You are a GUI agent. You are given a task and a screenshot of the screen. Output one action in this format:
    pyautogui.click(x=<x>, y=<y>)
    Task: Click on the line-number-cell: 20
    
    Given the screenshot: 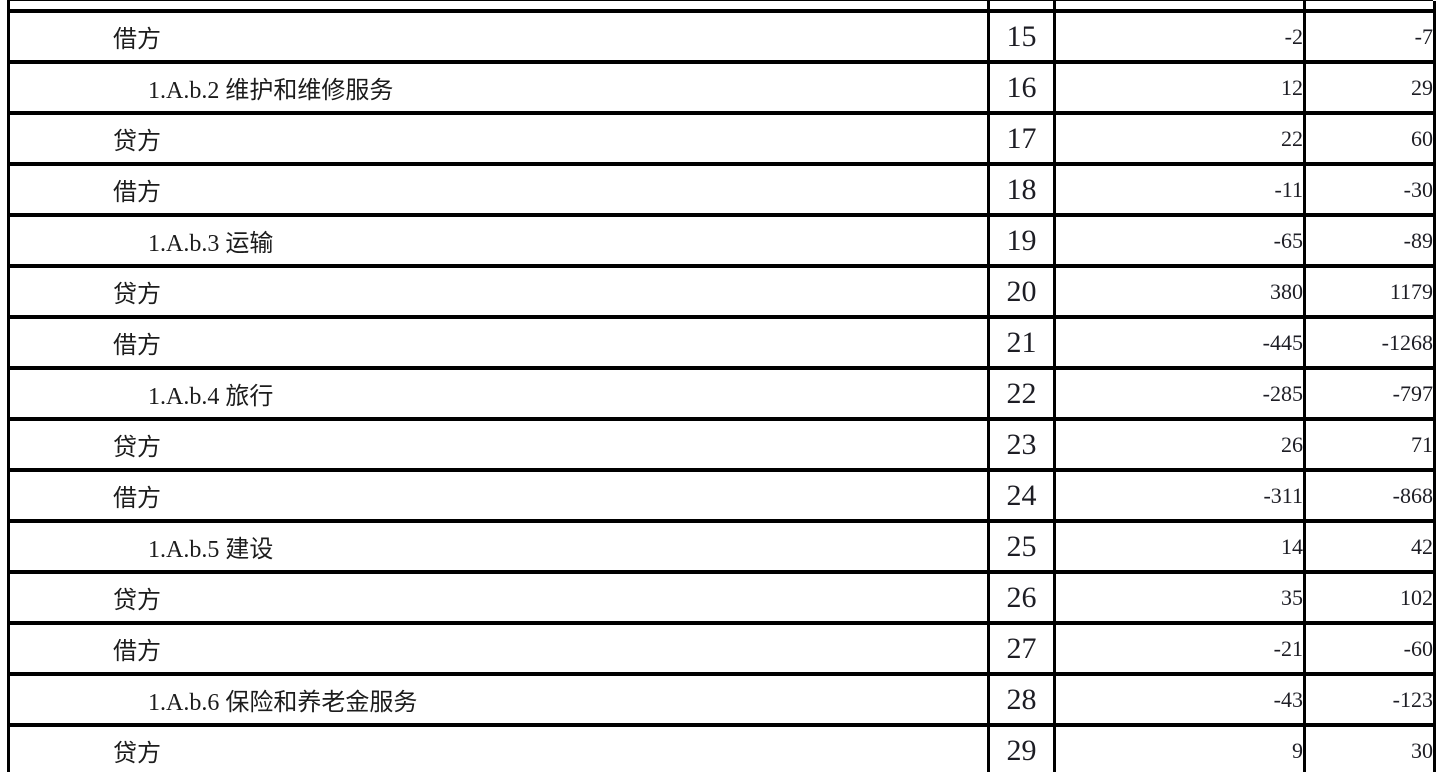 What is the action you would take?
    pyautogui.click(x=1021, y=291)
    